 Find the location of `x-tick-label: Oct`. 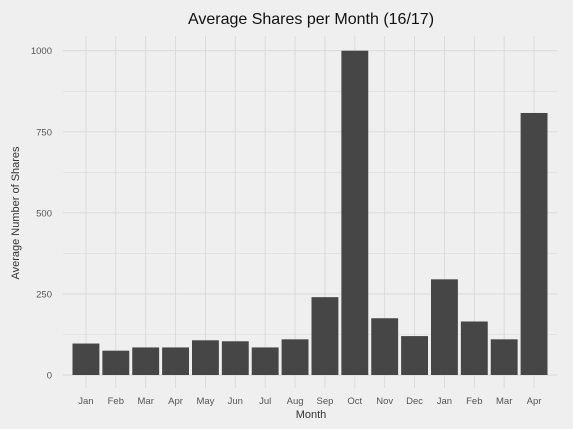

x-tick-label: Oct is located at coordinates (354, 401).